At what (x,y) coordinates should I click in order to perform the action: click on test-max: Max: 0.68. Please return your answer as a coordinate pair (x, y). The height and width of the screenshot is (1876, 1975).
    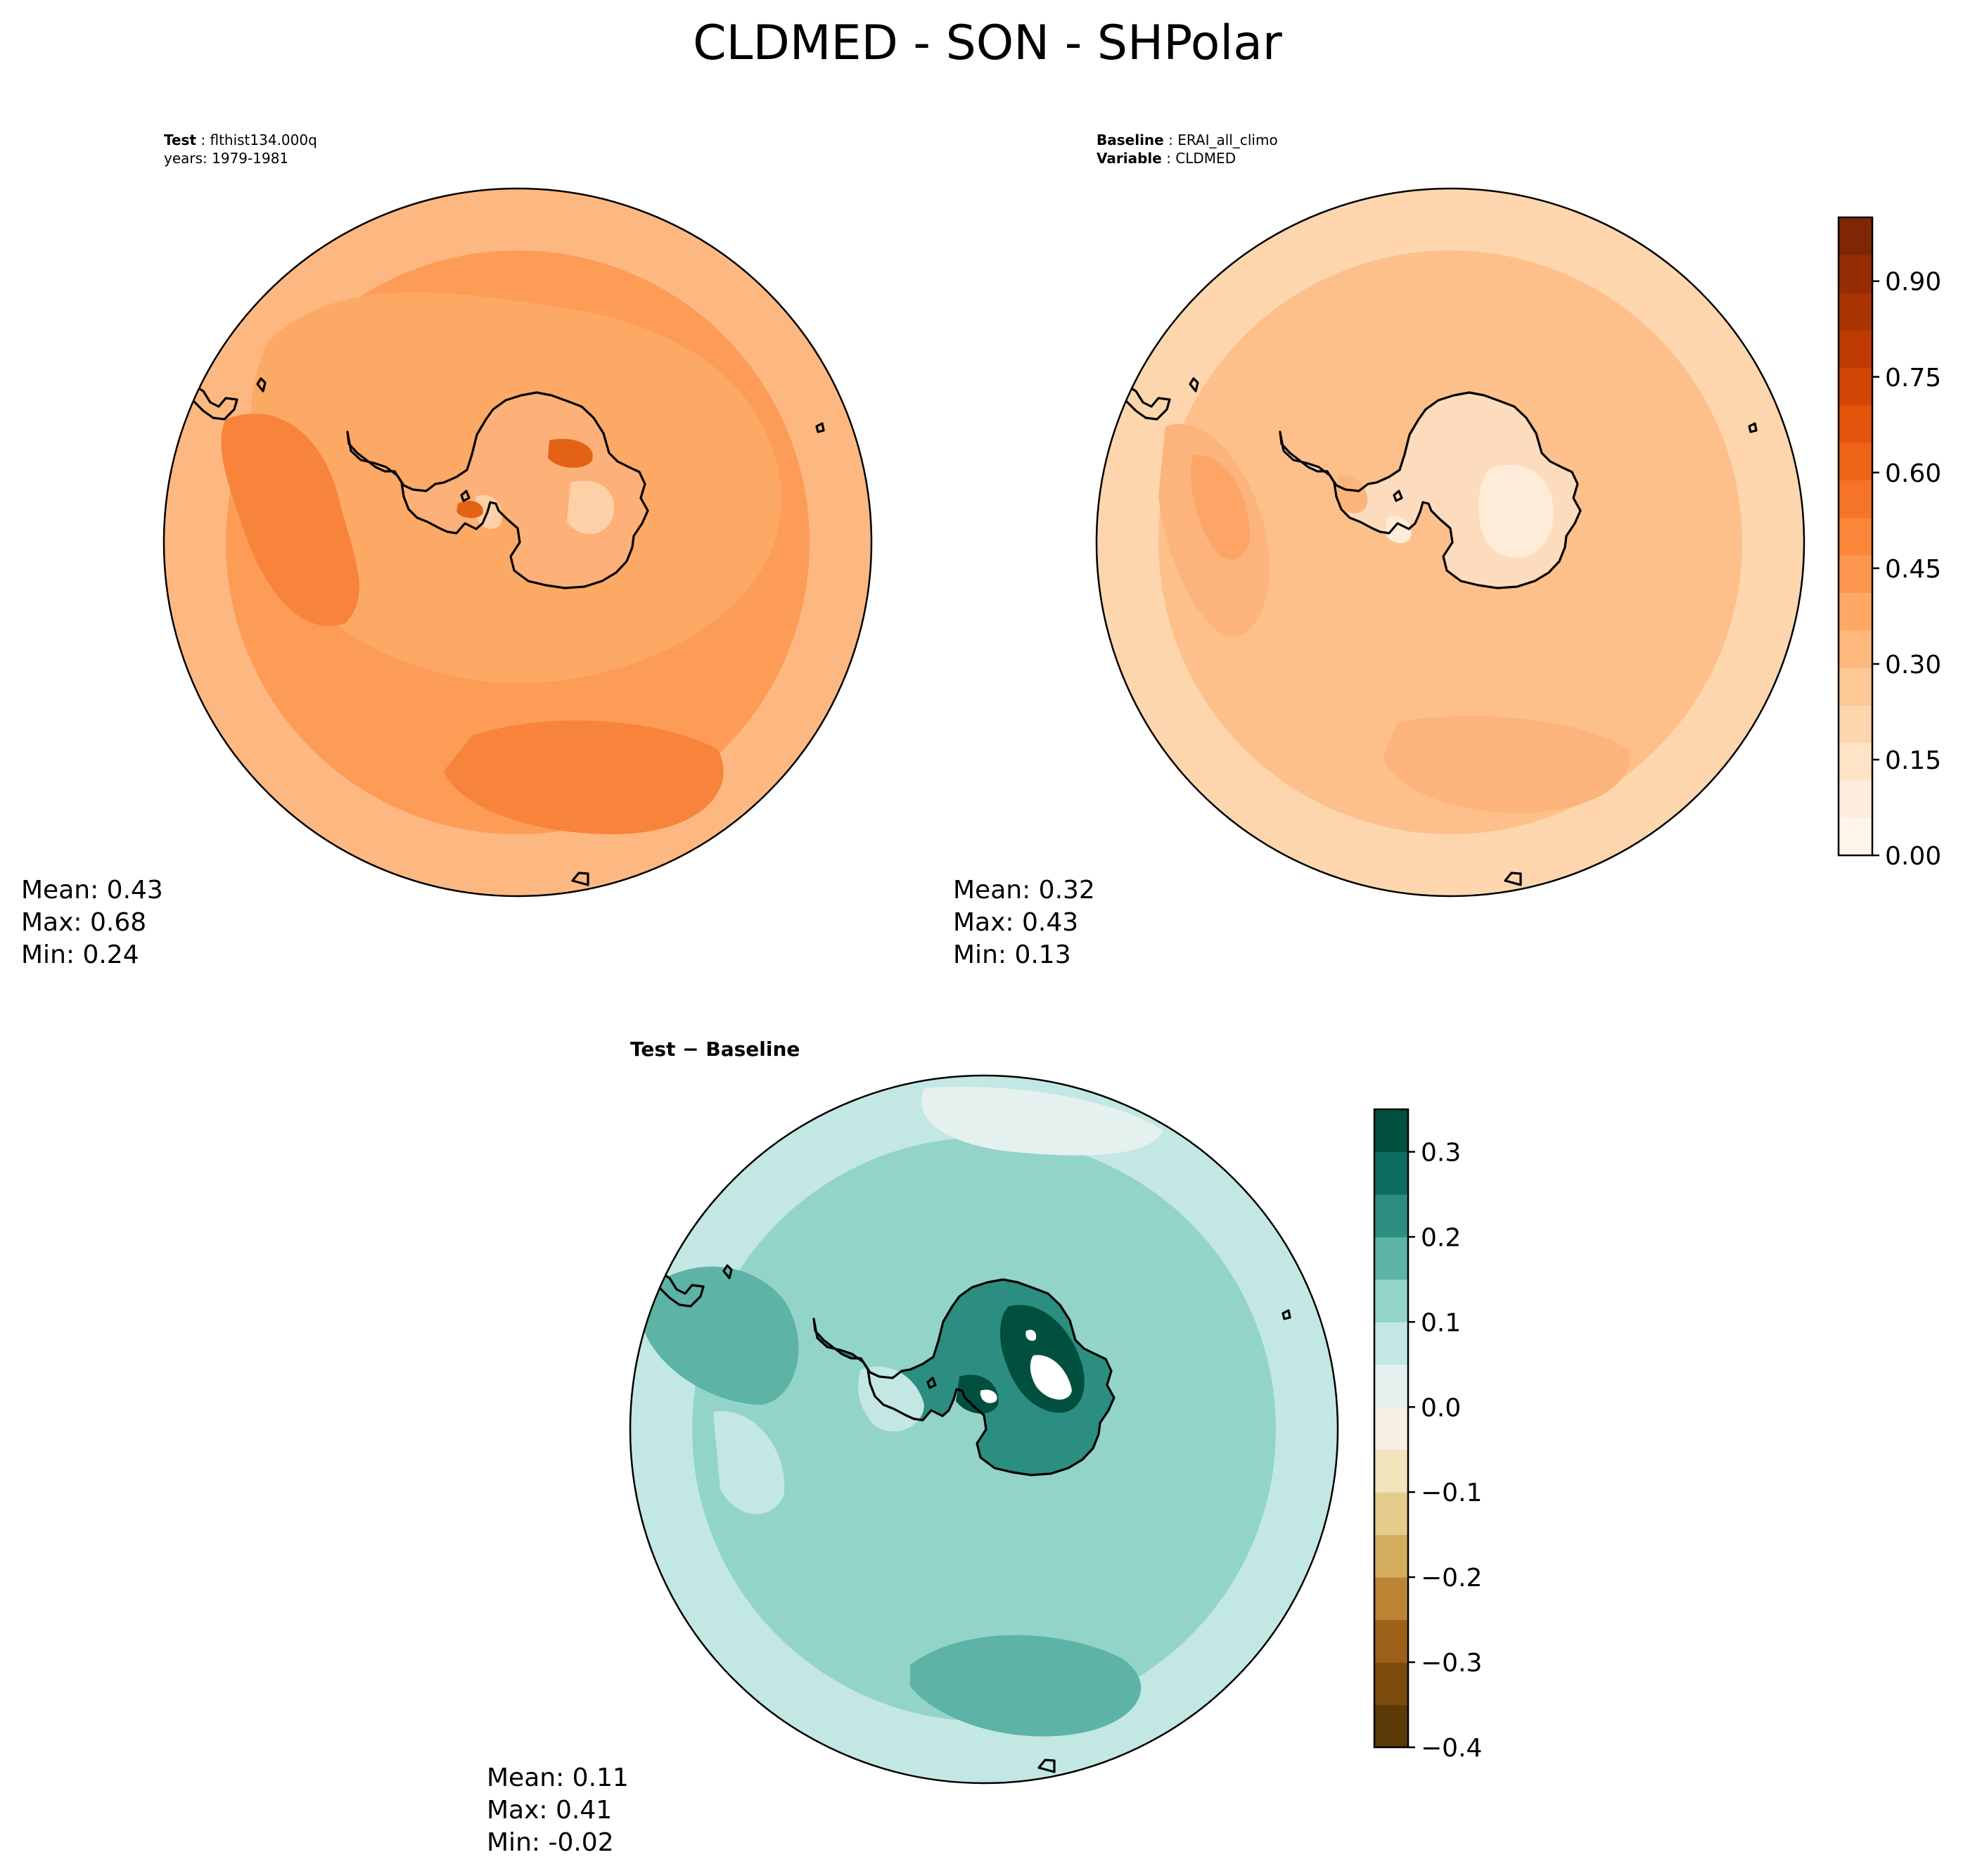
    Looking at the image, I should click on (84, 922).